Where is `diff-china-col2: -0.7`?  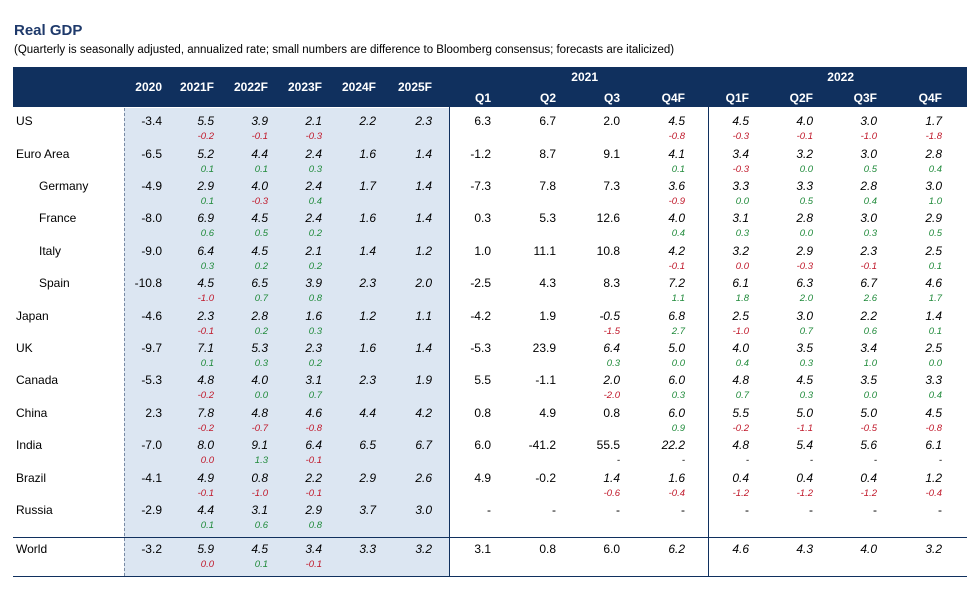
diff-china-col2: -0.7 is located at coordinates (259, 428).